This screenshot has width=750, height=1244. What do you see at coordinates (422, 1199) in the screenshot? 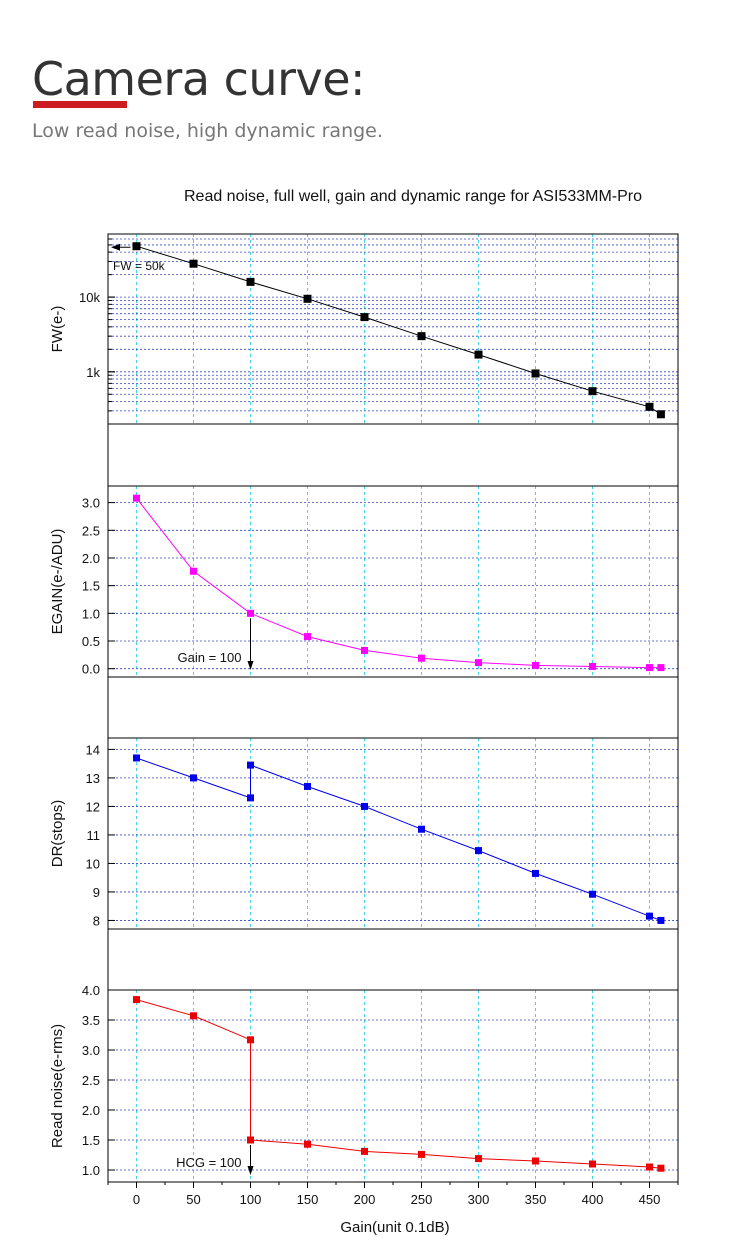
I see `x-tick-label: 250` at bounding box center [422, 1199].